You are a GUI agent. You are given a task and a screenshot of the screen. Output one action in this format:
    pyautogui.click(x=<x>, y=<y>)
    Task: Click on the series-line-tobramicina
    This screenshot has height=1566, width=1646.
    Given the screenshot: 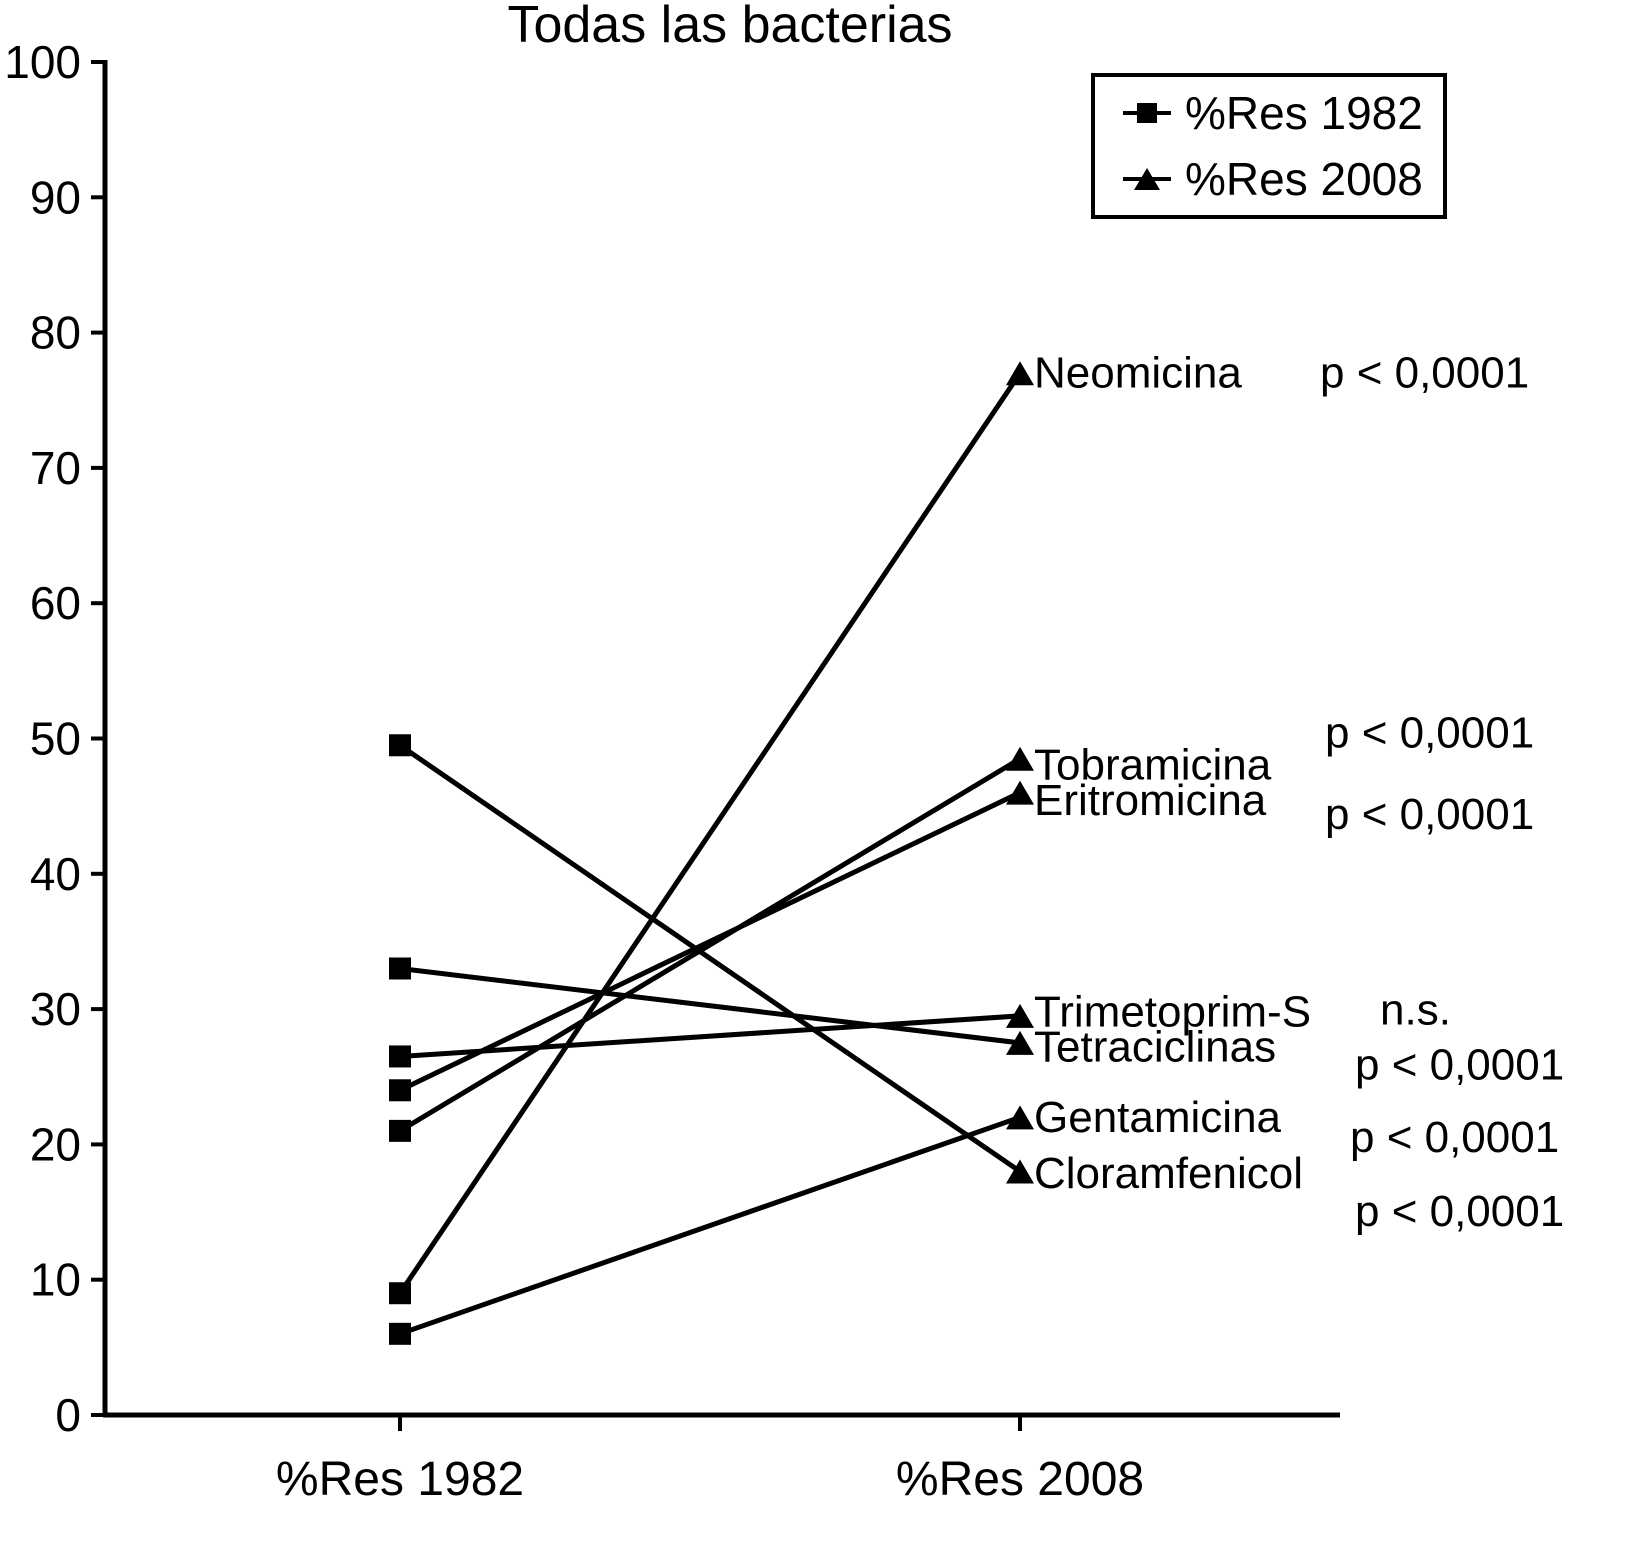 What is the action you would take?
    pyautogui.click(x=710, y=945)
    